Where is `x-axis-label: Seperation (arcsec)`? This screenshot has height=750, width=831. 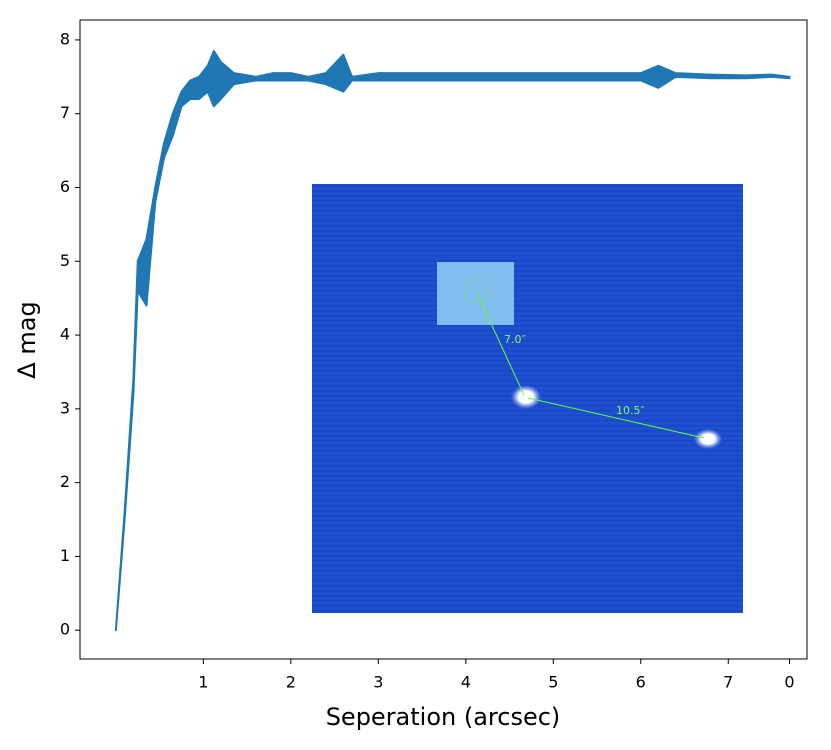 x-axis-label: Seperation (arcsec) is located at coordinates (443, 717).